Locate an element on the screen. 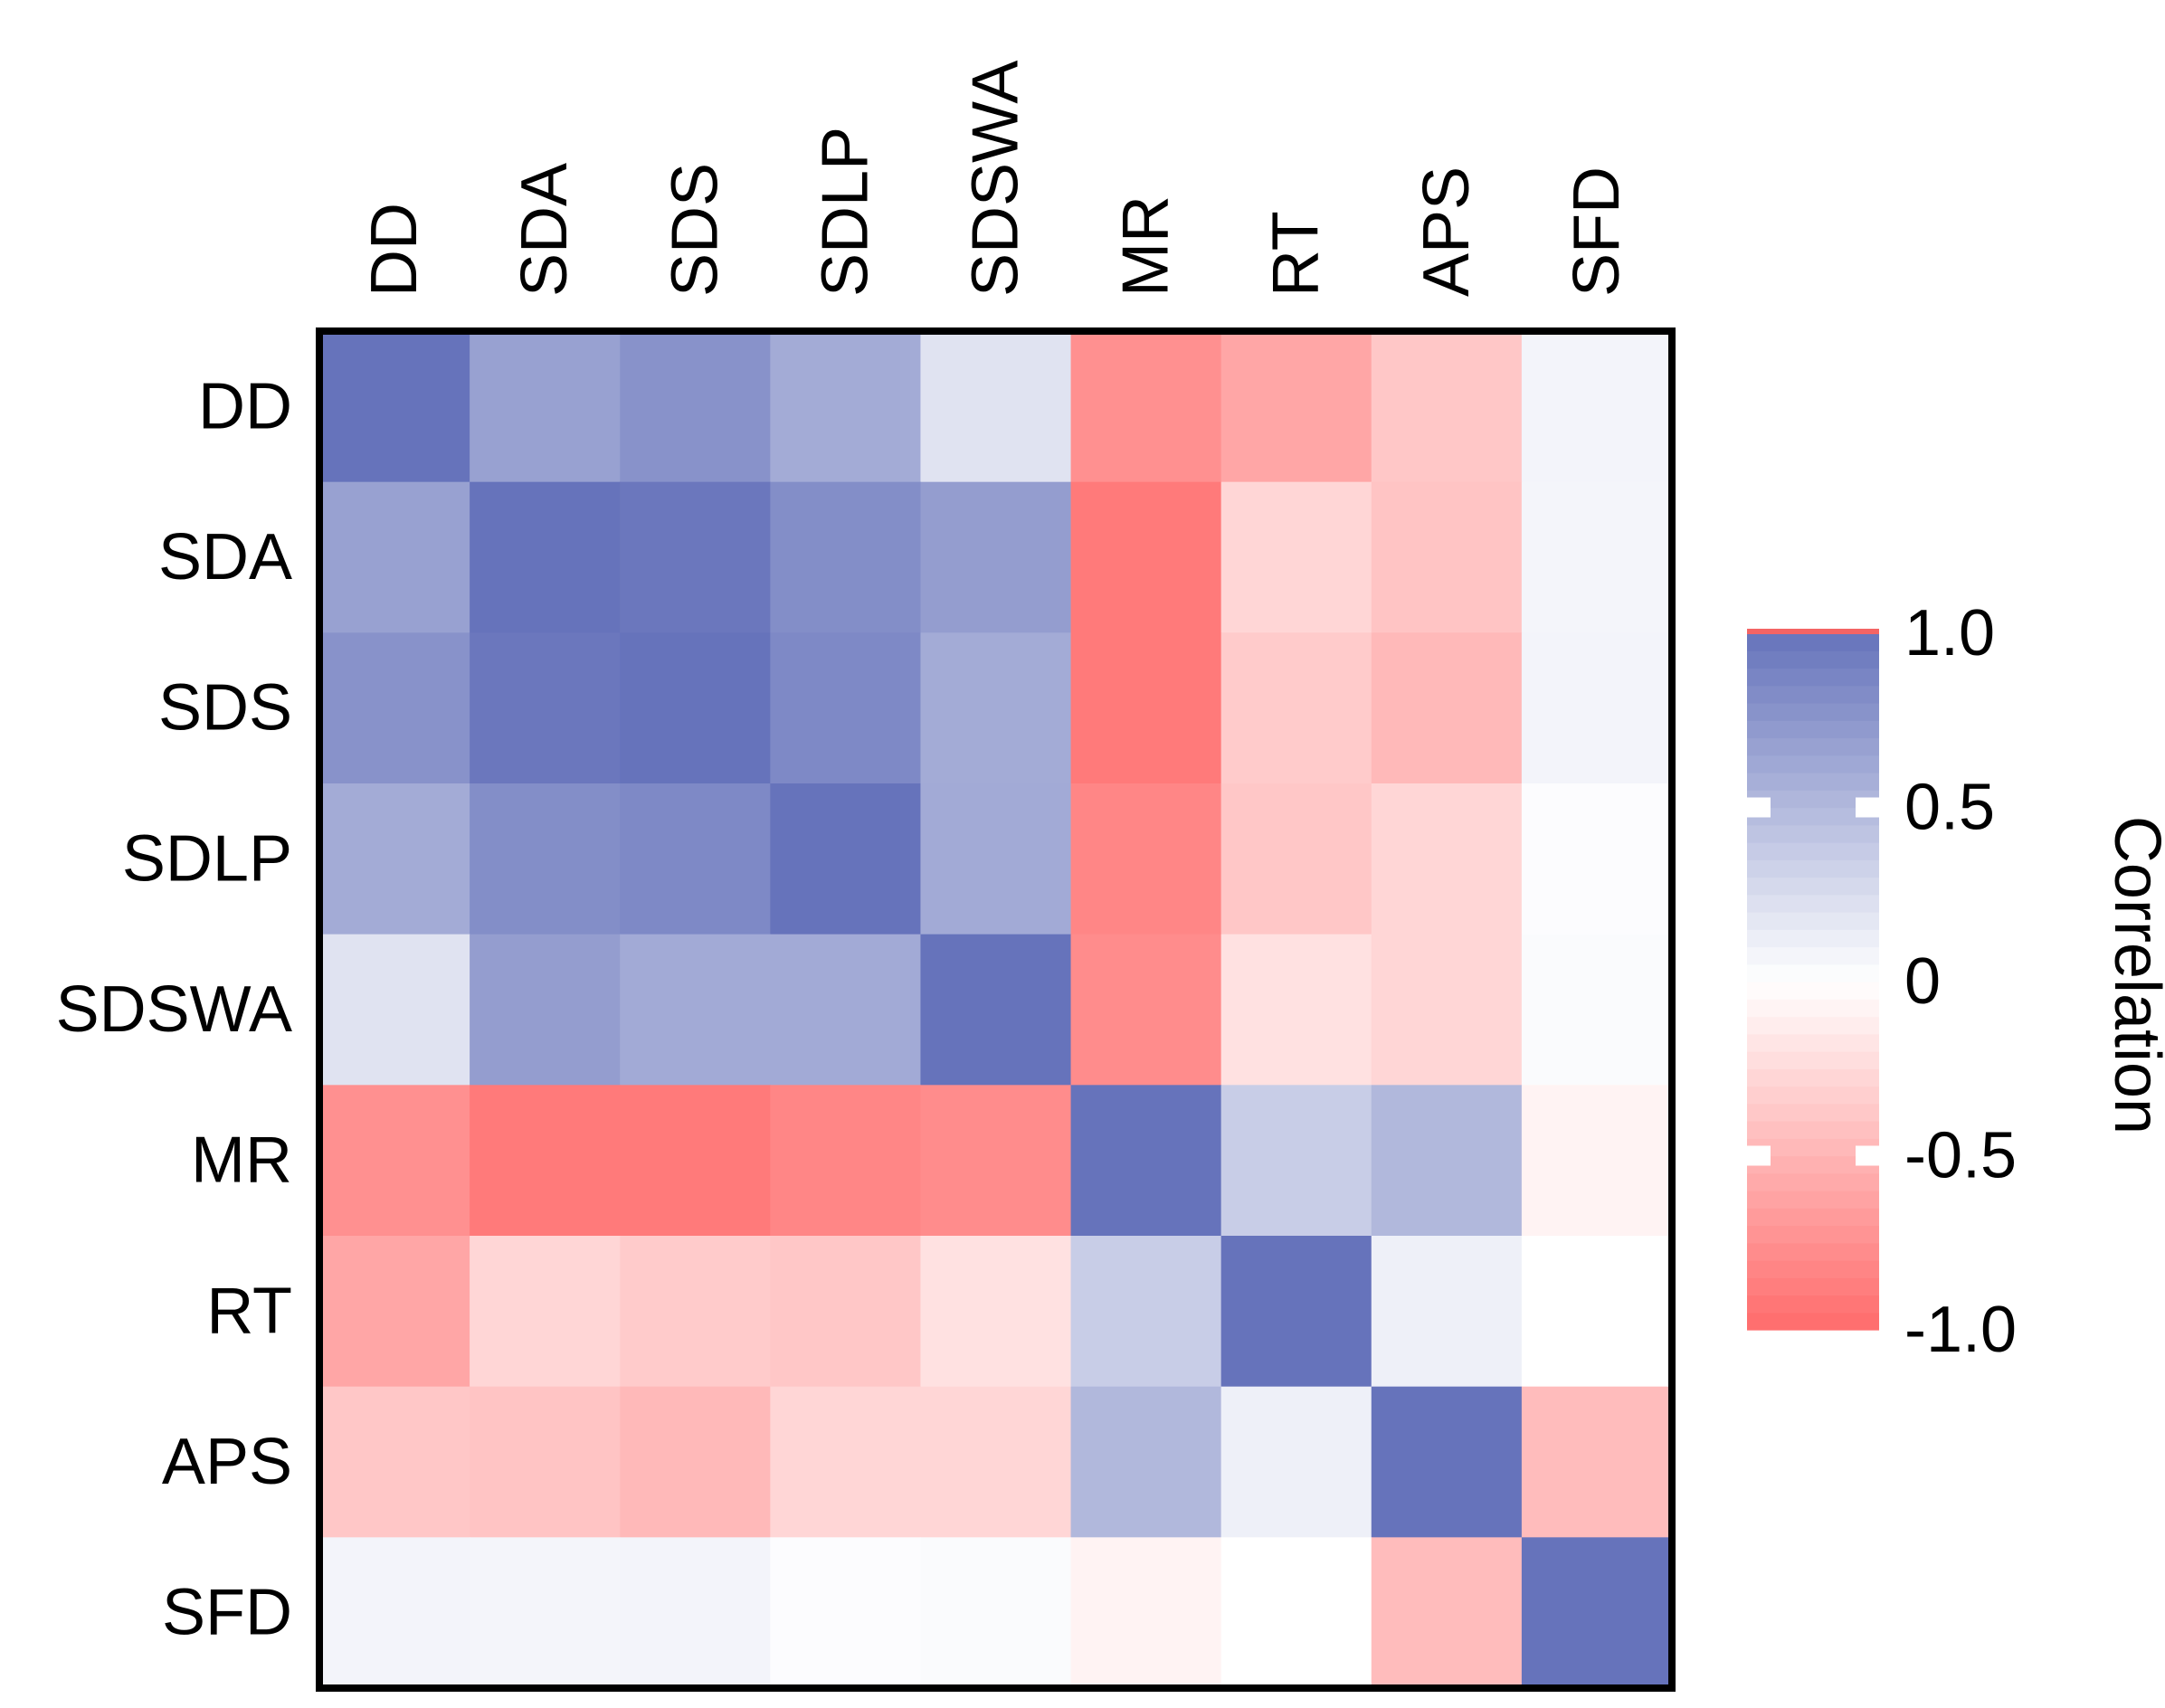  heatmap-cell-aps-mr is located at coordinates (1146, 1462).